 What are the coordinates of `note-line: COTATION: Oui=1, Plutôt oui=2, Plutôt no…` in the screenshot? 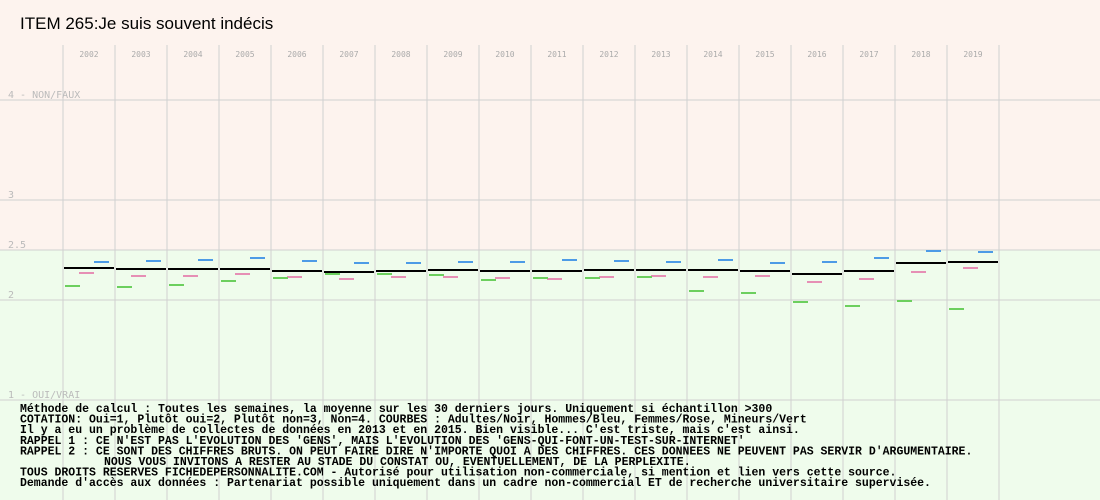 It's located at (413, 420).